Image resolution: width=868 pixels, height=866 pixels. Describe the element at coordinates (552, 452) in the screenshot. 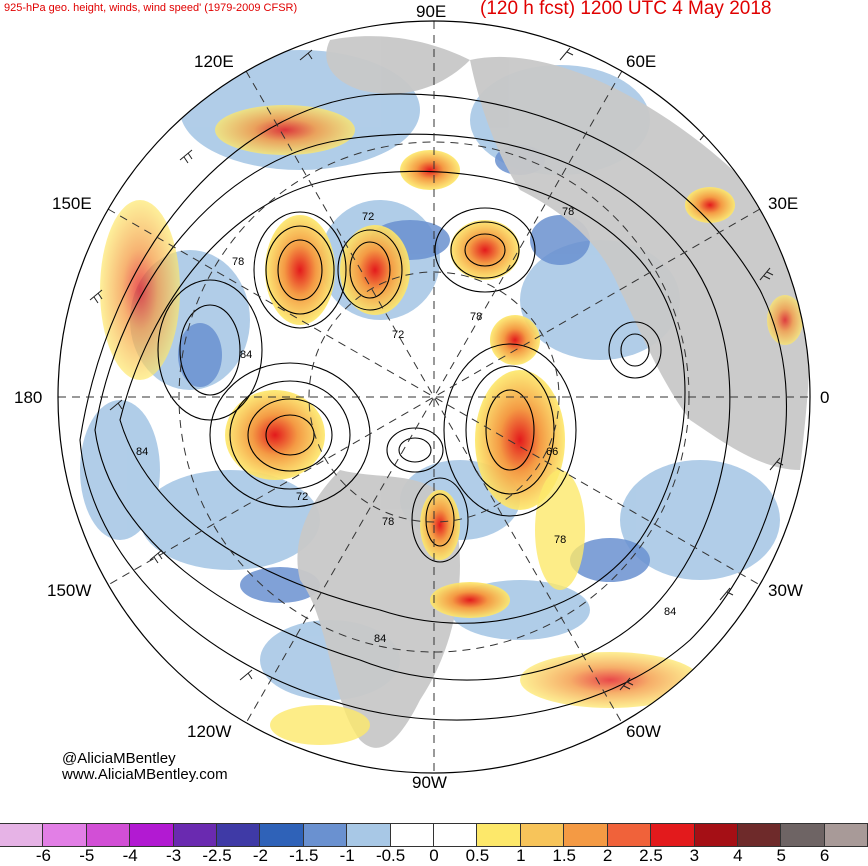

I see `contour-label: 66` at that location.